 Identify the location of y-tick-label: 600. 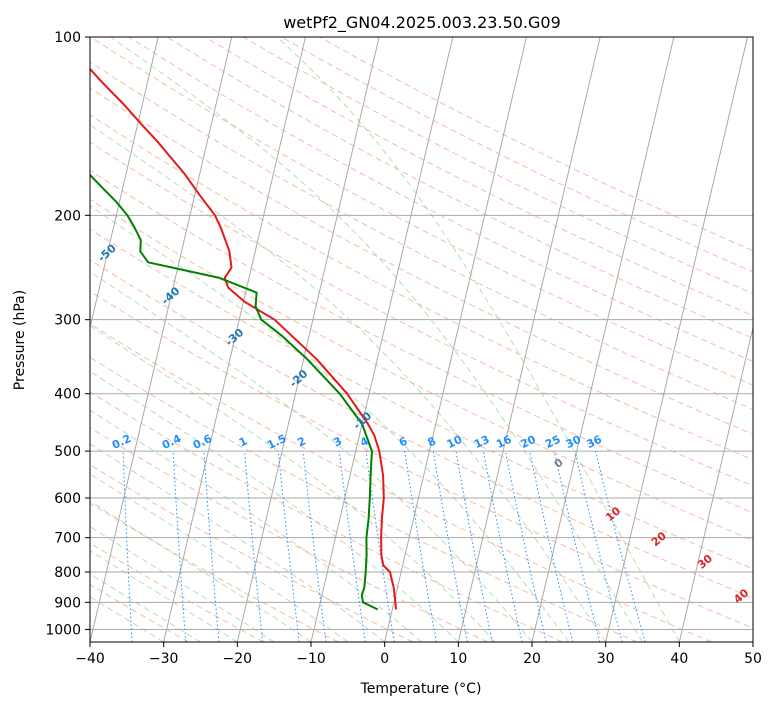
(67, 499).